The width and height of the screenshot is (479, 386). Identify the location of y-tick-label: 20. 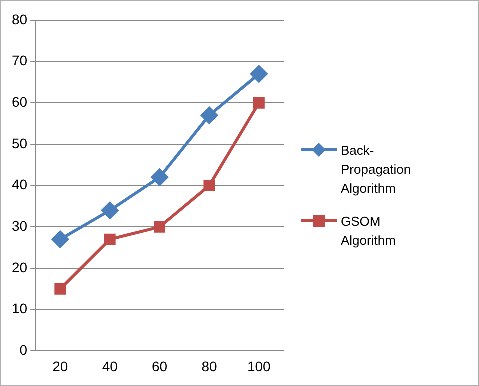
(20, 267).